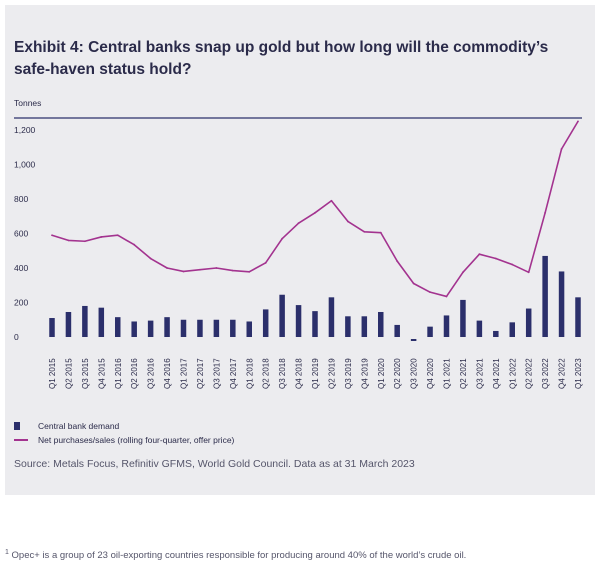 The image size is (600, 566). Describe the element at coordinates (299, 373) in the screenshot. I see `x-tick-label: Q4 2018` at that location.